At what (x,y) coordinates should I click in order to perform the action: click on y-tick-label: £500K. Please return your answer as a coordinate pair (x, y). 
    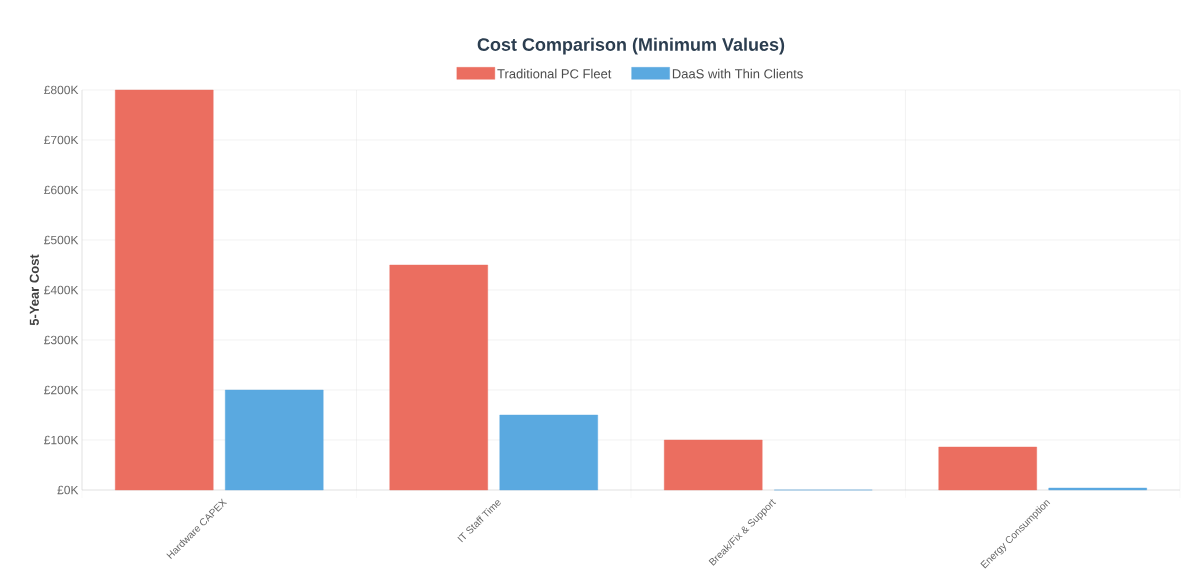
    Looking at the image, I should click on (61, 240).